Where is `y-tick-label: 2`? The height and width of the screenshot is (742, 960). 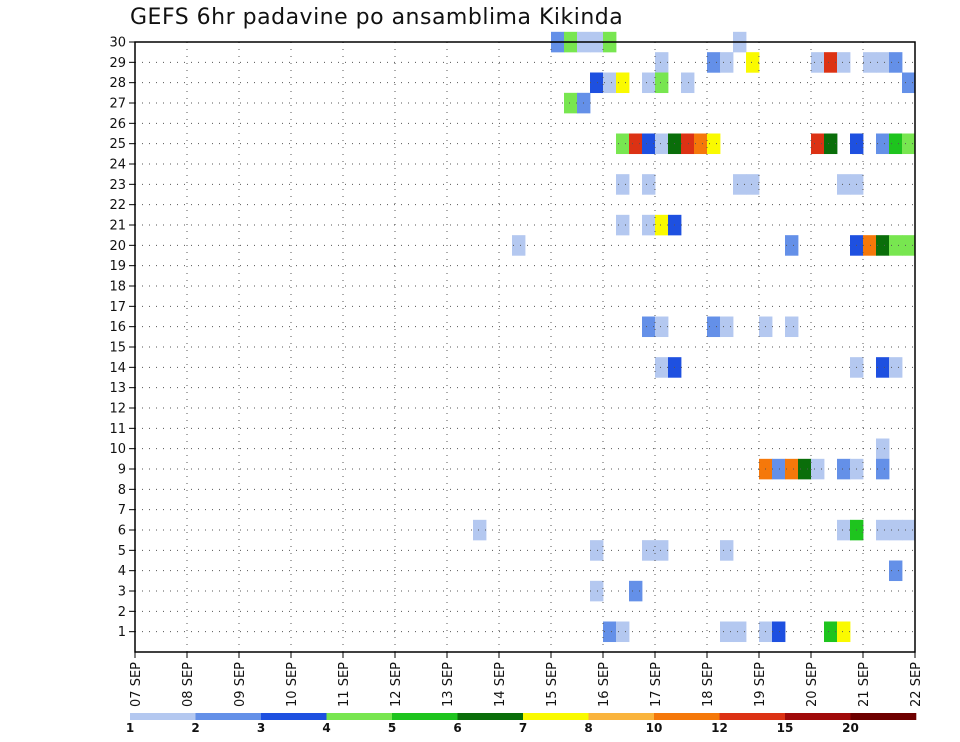
y-tick-label: 2 is located at coordinates (122, 612).